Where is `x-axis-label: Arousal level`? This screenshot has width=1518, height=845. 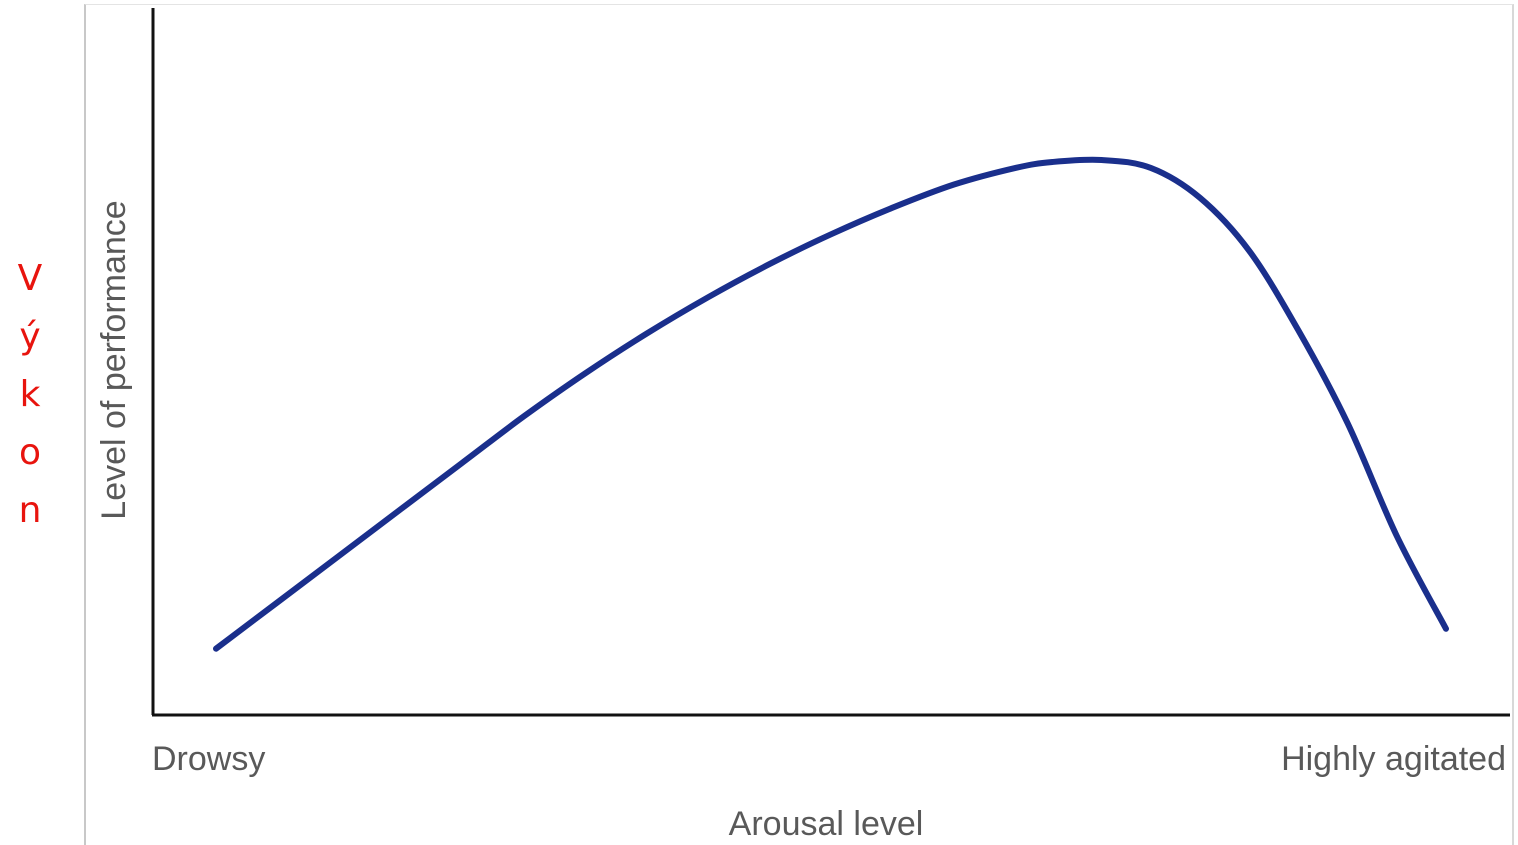
x-axis-label: Arousal level is located at coordinates (826, 824).